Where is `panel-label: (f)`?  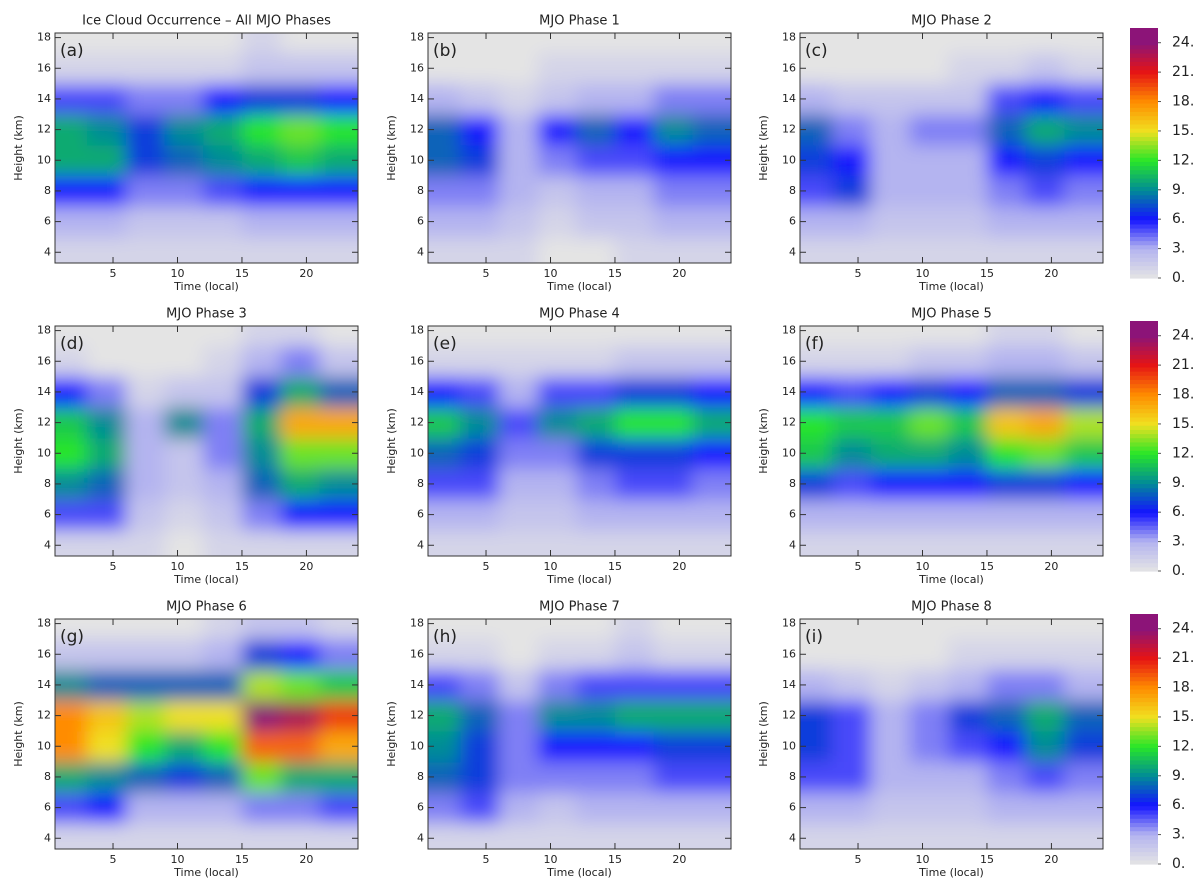 panel-label: (f) is located at coordinates (814, 344).